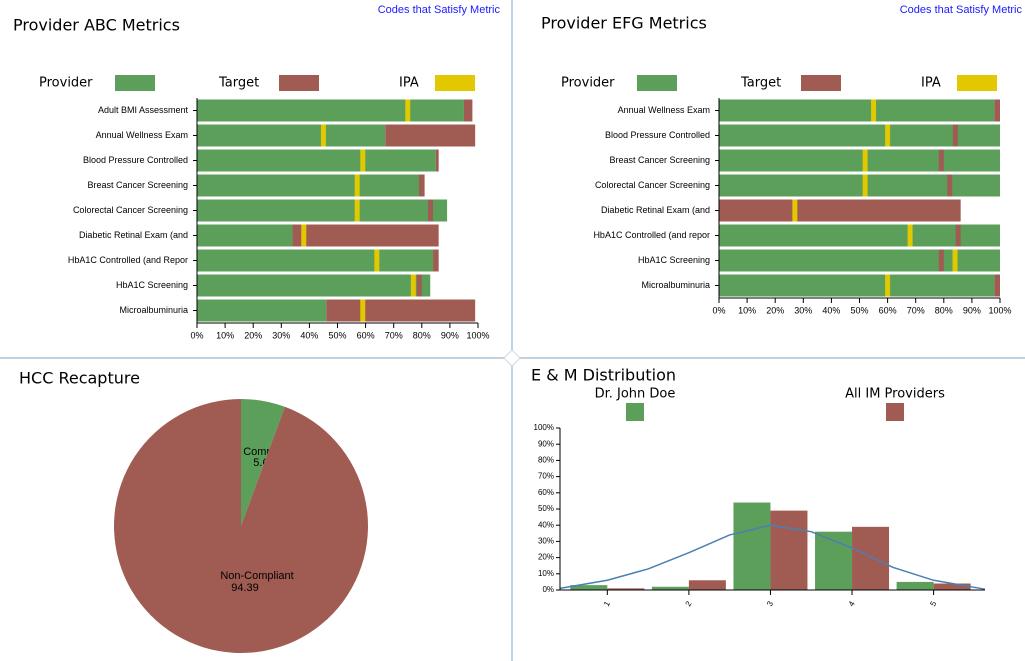 This screenshot has width=1025, height=661. What do you see at coordinates (548, 589) in the screenshot?
I see `y-tick-label: 0%` at bounding box center [548, 589].